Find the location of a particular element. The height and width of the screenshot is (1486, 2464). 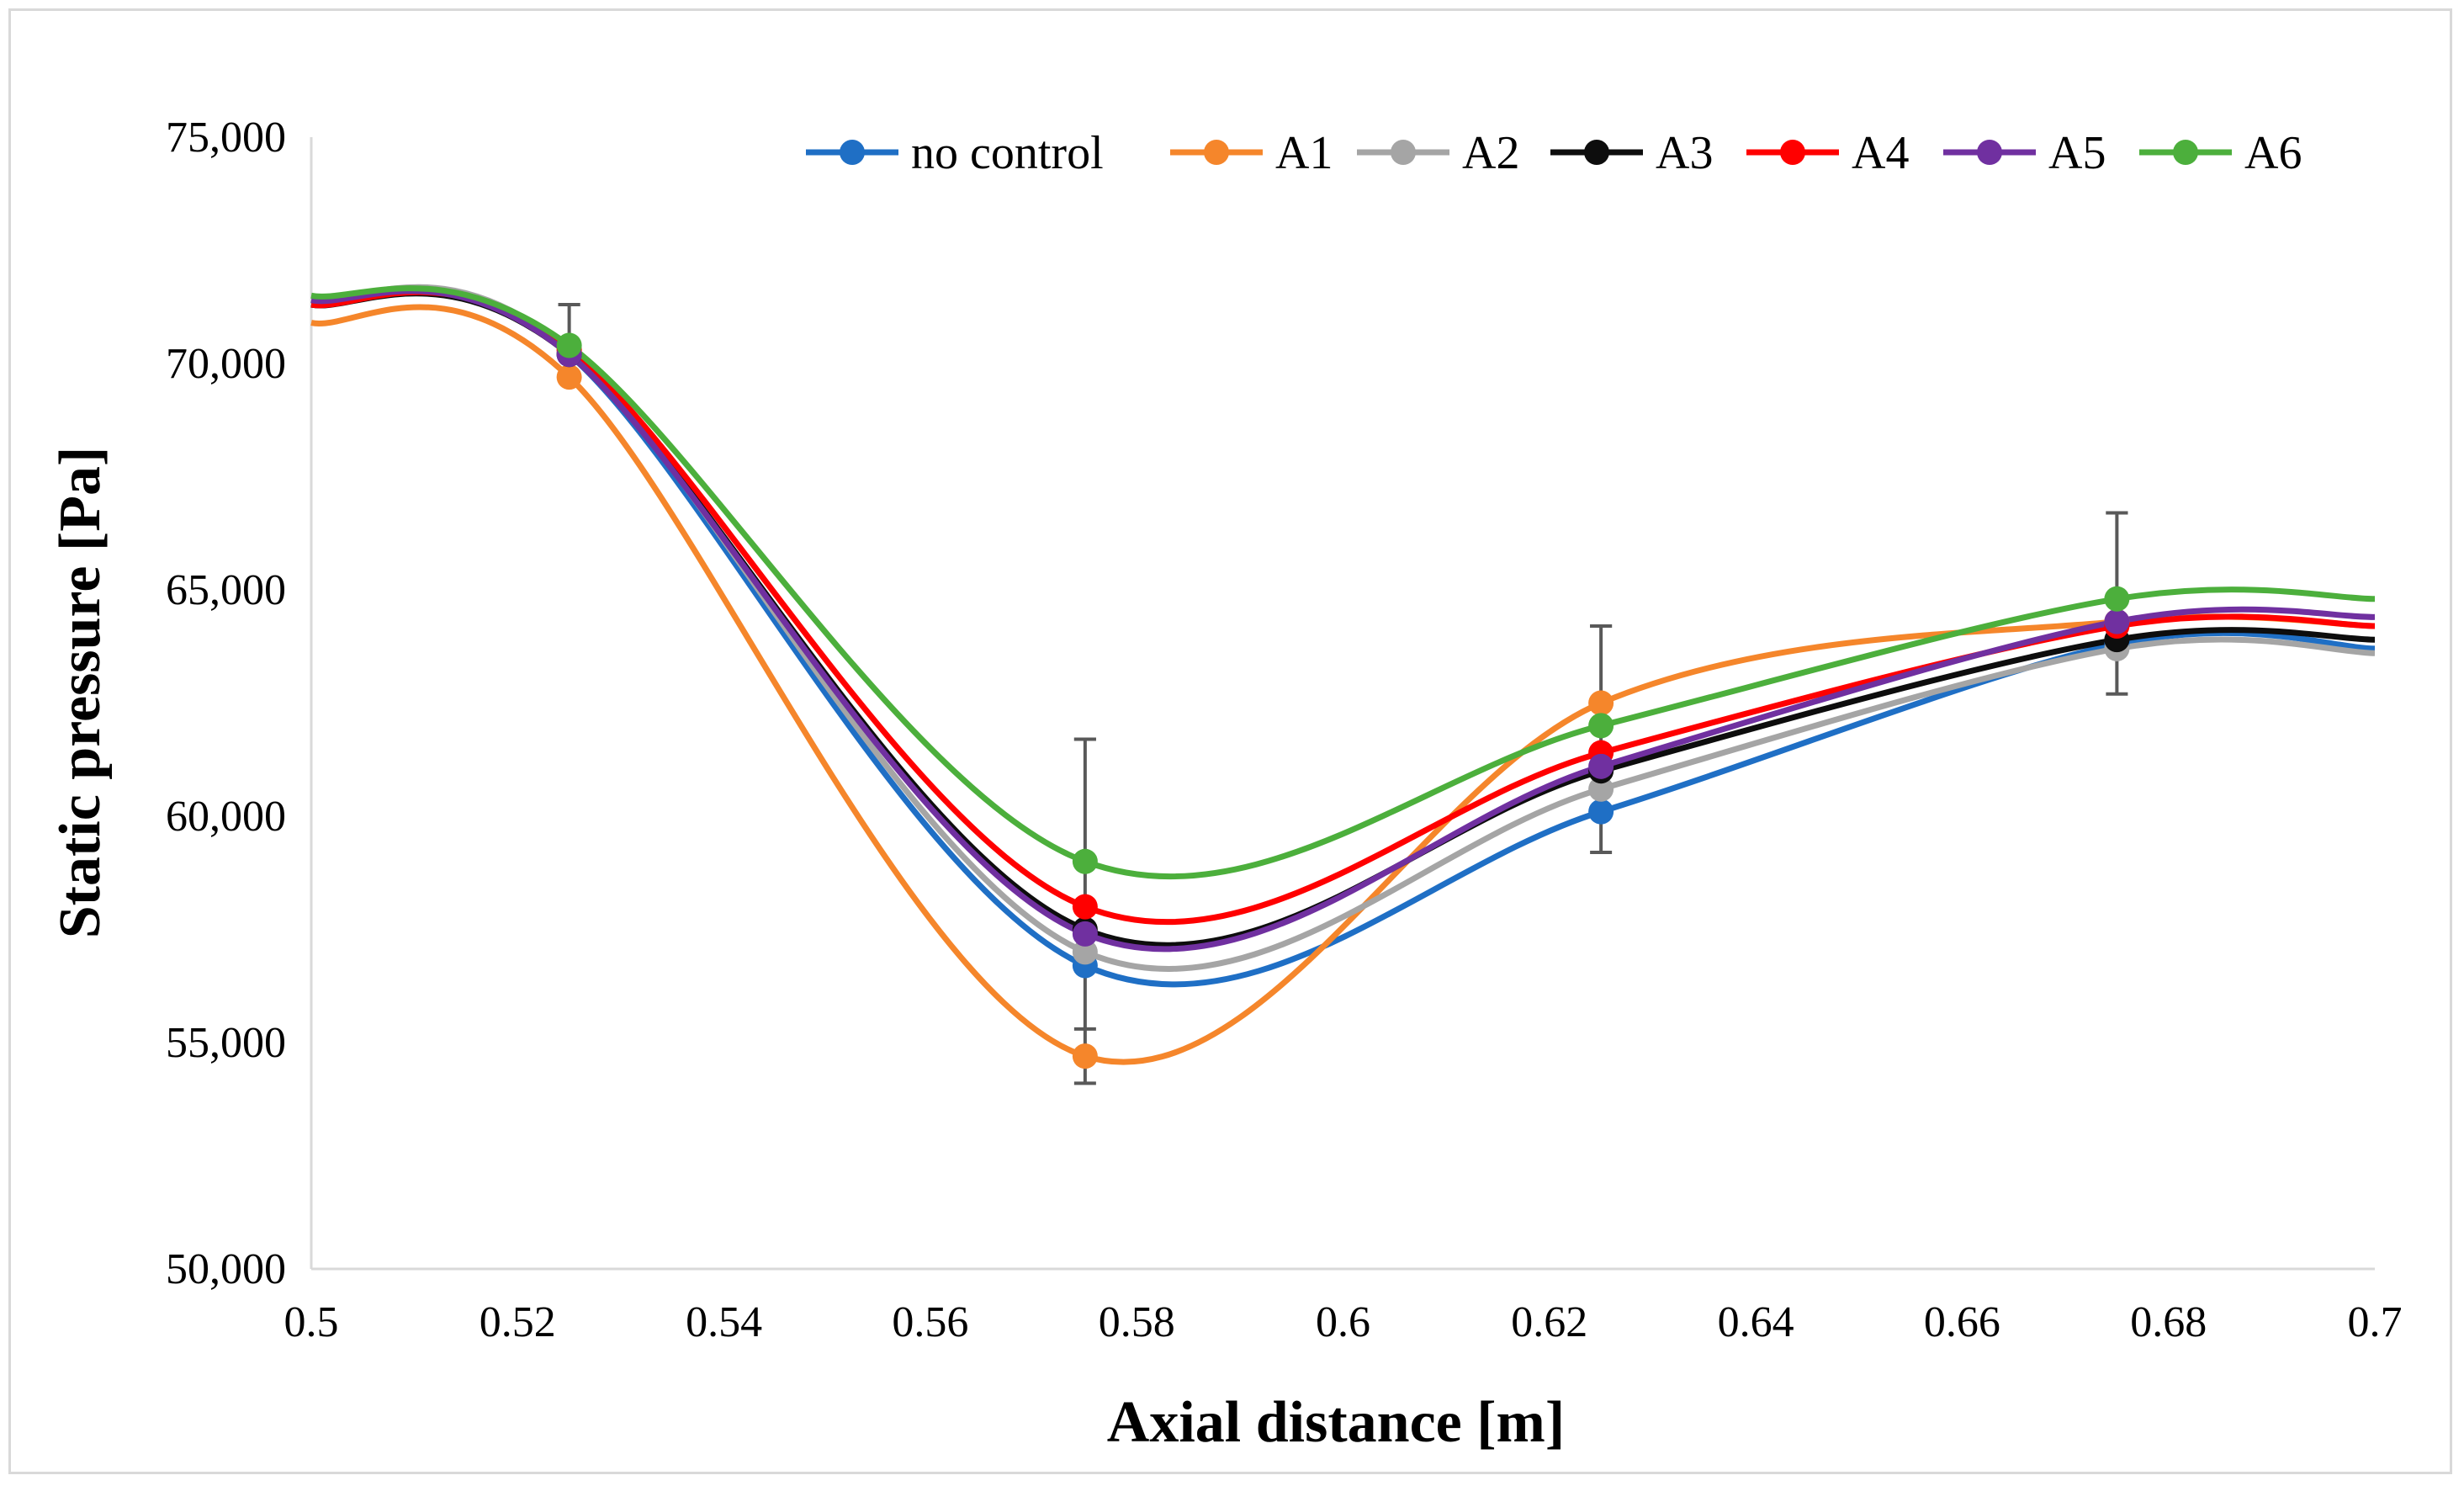

x-tick-label: 0.54 is located at coordinates (724, 1322).